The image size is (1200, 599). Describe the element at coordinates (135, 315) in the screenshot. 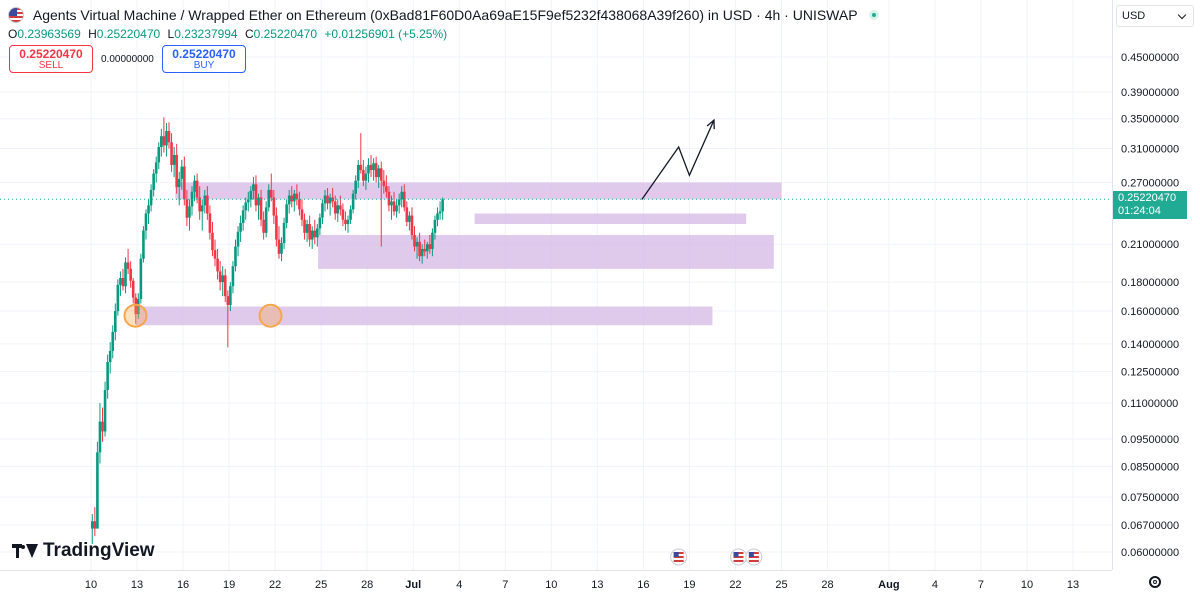

I see `highlight-circle` at that location.